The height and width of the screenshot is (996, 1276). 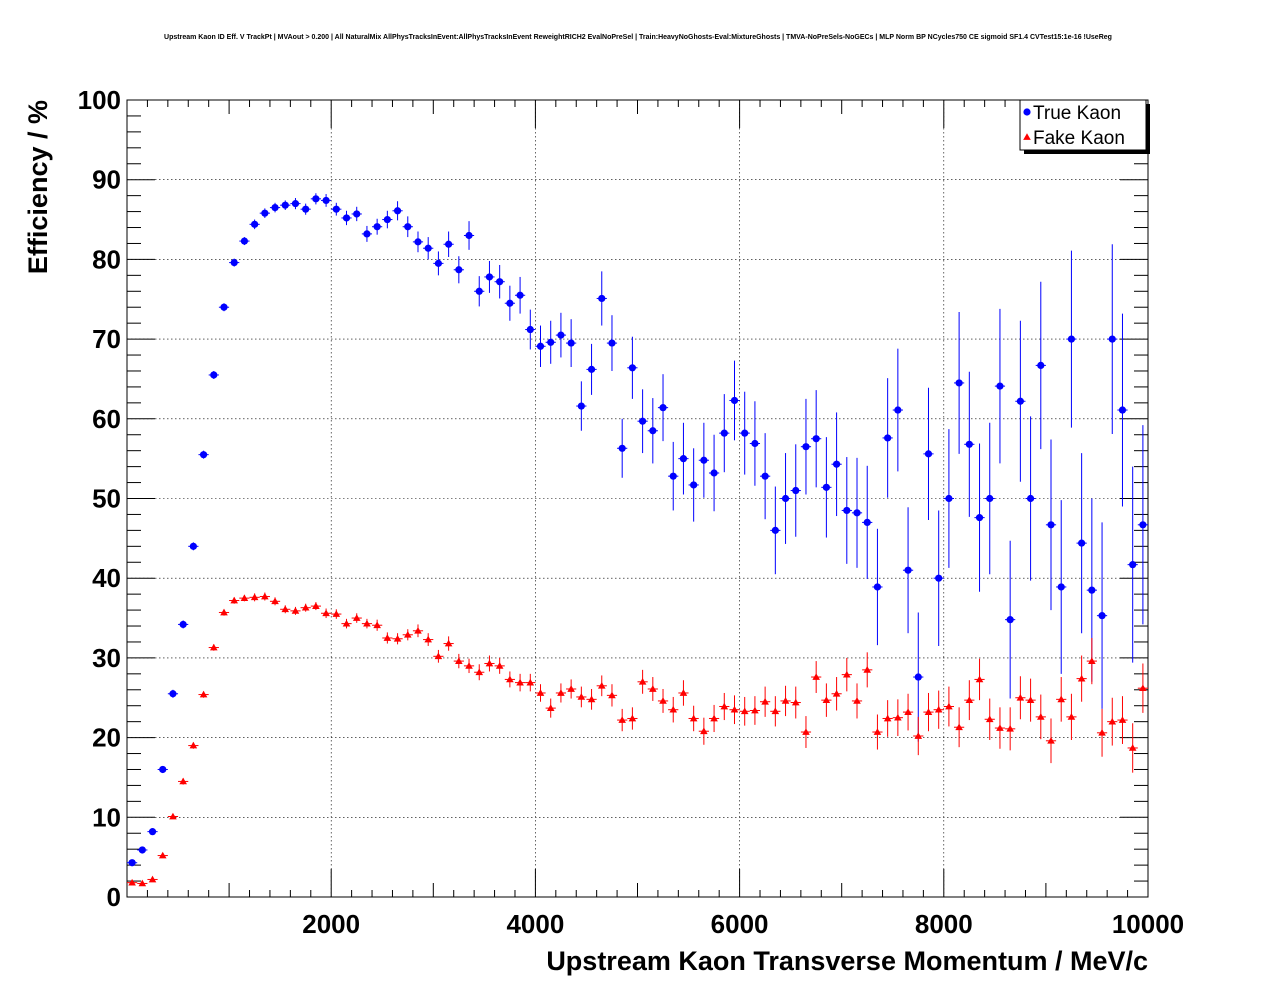 What do you see at coordinates (99, 100) in the screenshot?
I see `y-tick-label: 100` at bounding box center [99, 100].